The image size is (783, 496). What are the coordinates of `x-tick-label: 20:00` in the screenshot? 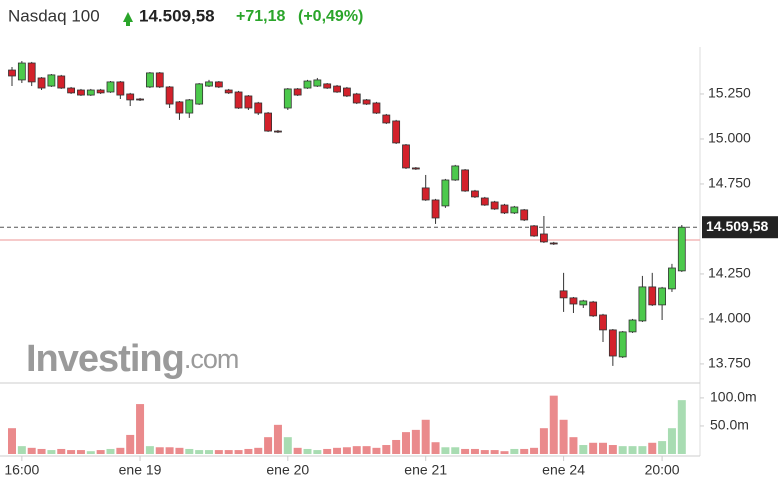 It's located at (662, 470).